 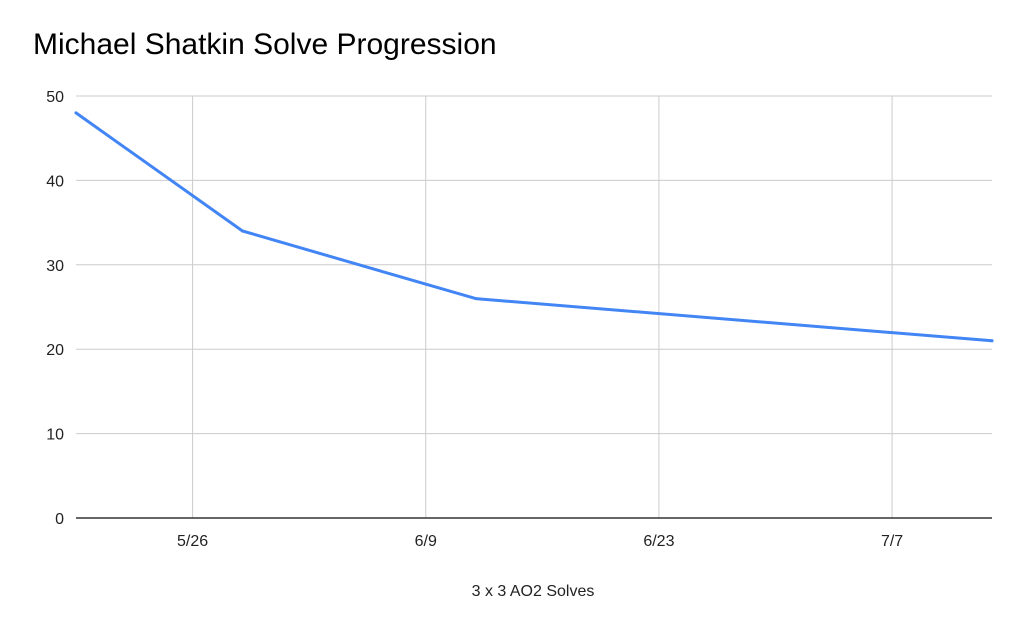 I want to click on chart-title: Michael Shatkin Solve Progression, so click(x=265, y=44).